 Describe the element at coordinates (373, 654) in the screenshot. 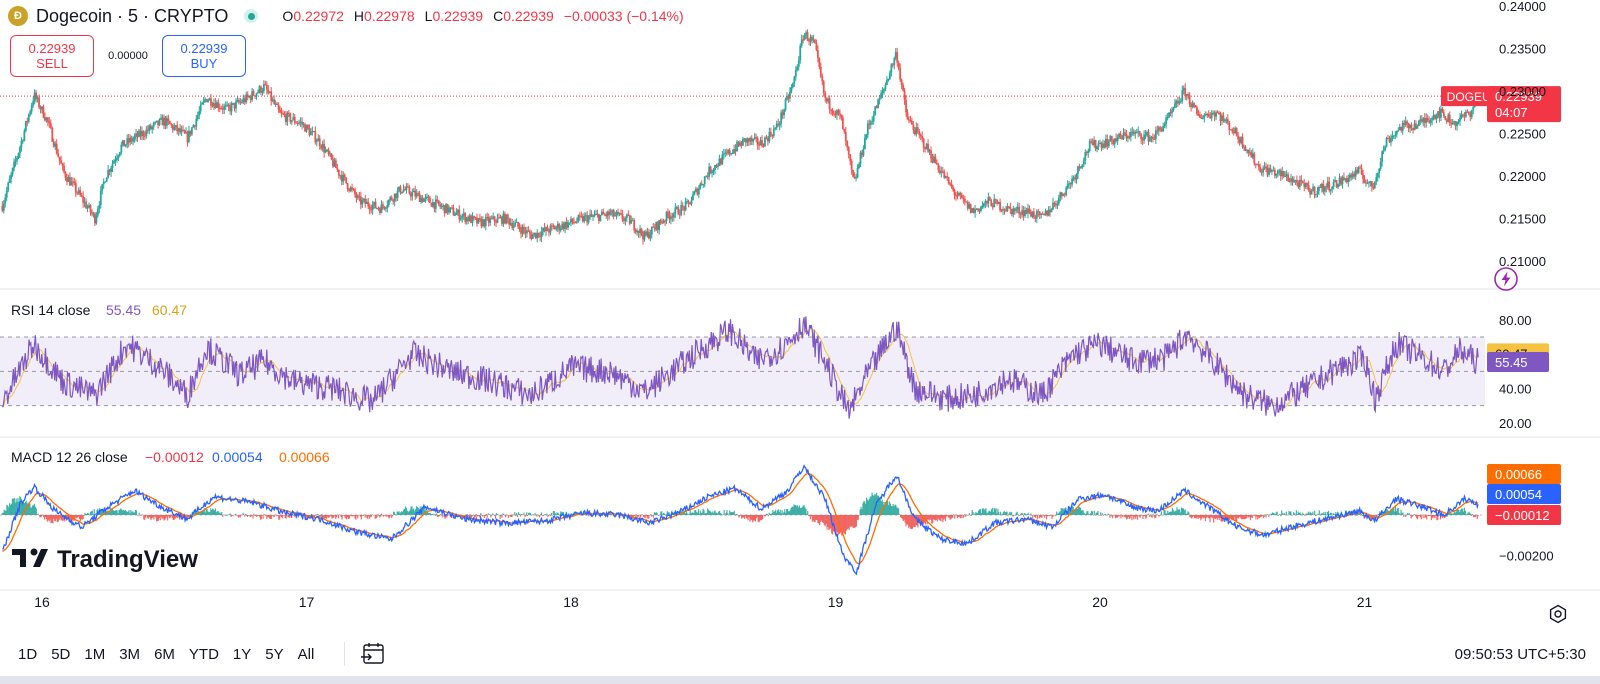

I see `calendar-range-icon` at that location.